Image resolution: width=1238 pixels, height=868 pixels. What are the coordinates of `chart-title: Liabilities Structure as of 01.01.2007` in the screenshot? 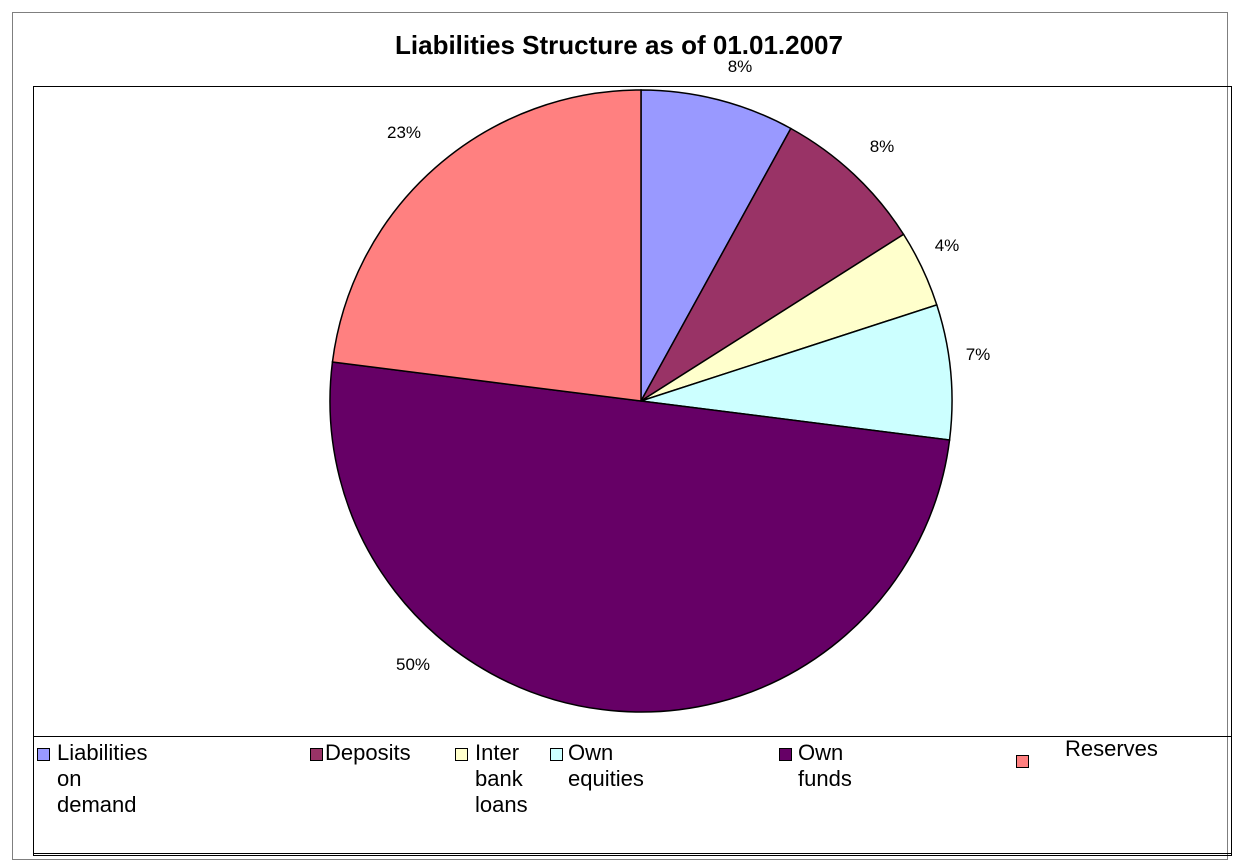 It's located at (619, 45).